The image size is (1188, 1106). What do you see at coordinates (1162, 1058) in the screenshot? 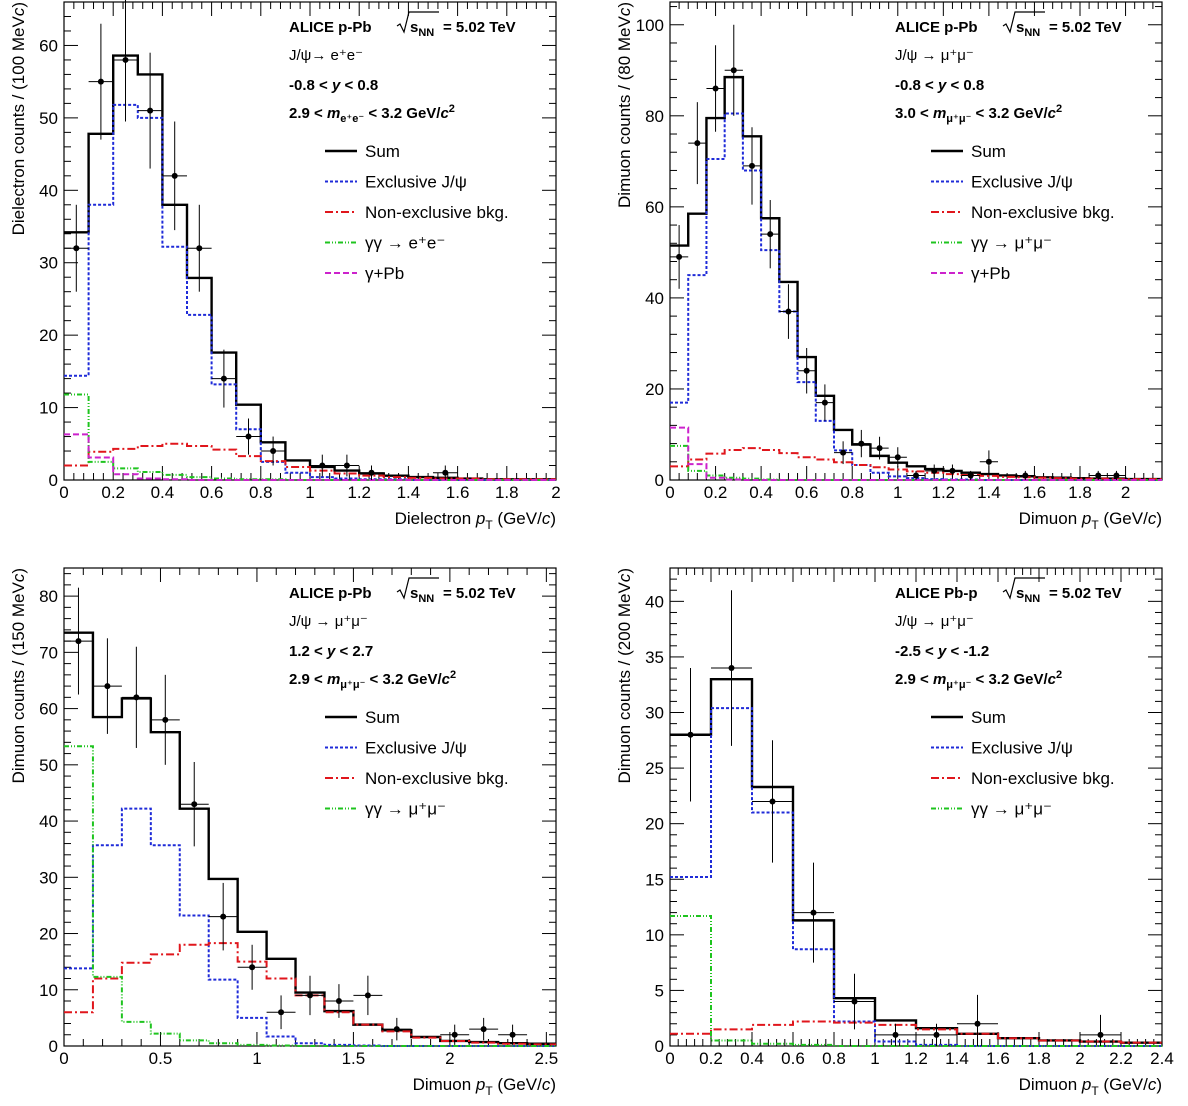
I see `x-tick-label: 2.4` at bounding box center [1162, 1058].